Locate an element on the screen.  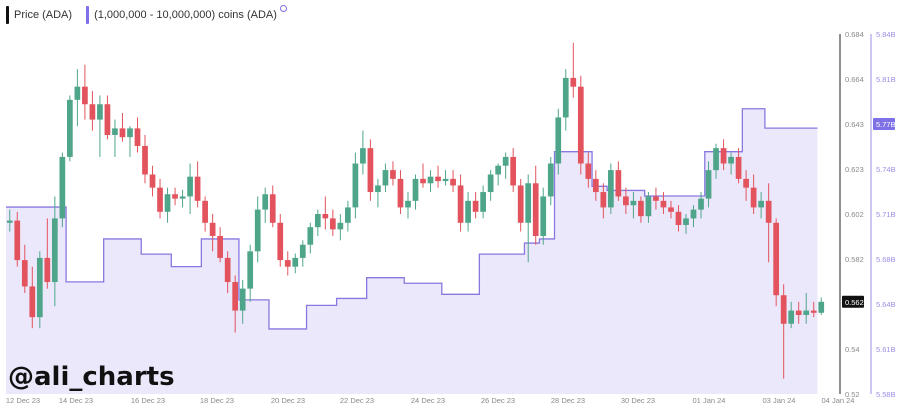
x-axis-tick-label: 20 Dec 23 is located at coordinates (288, 400).